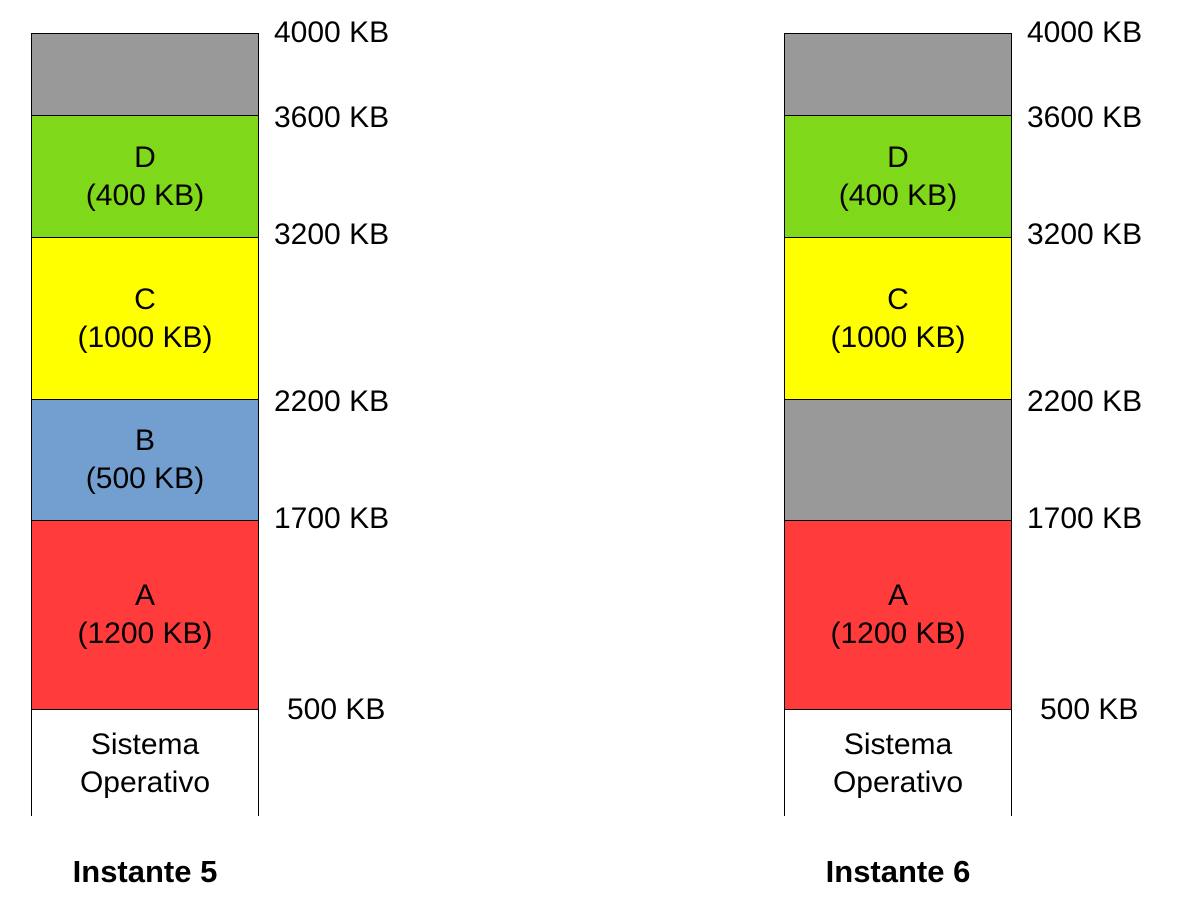 This screenshot has width=1201, height=911. I want to click on block-name: B, so click(144, 440).